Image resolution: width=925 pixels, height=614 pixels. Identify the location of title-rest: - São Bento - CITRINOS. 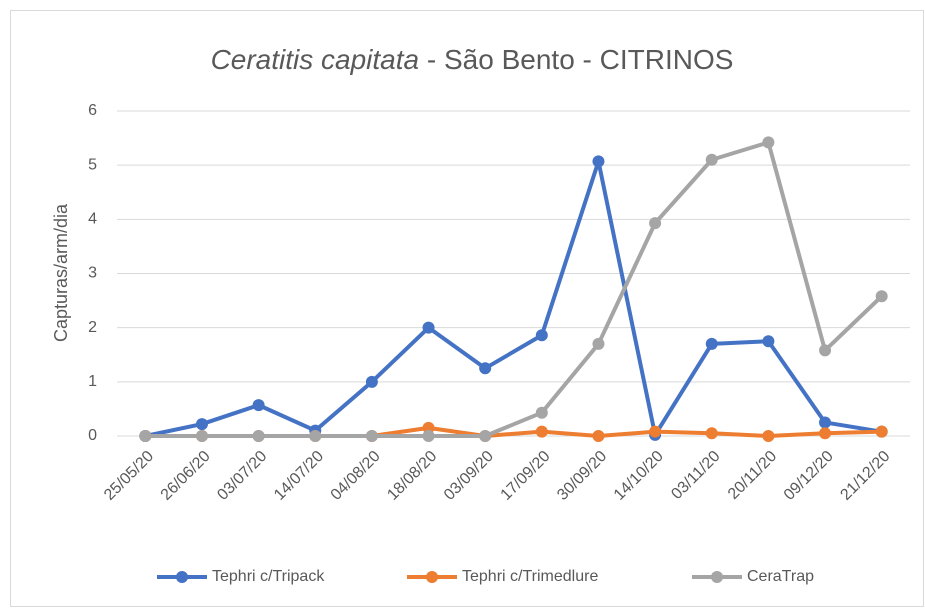
(576, 59).